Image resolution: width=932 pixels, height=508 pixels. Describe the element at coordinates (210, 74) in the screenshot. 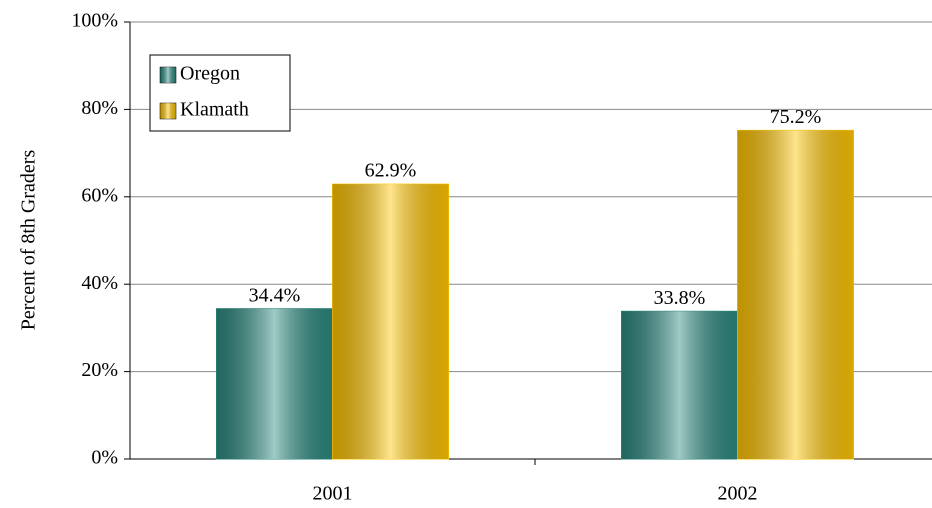

I see `legend-label: Oregon` at that location.